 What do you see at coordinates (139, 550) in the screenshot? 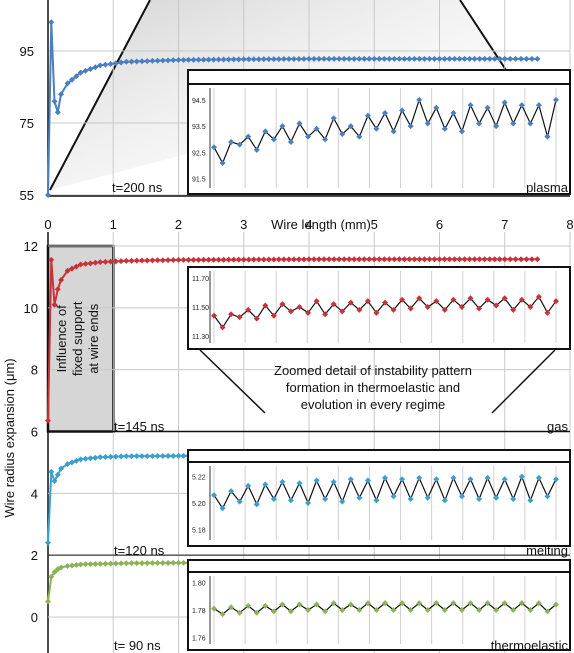
I see `melting-time-label: t=120 ns` at bounding box center [139, 550].